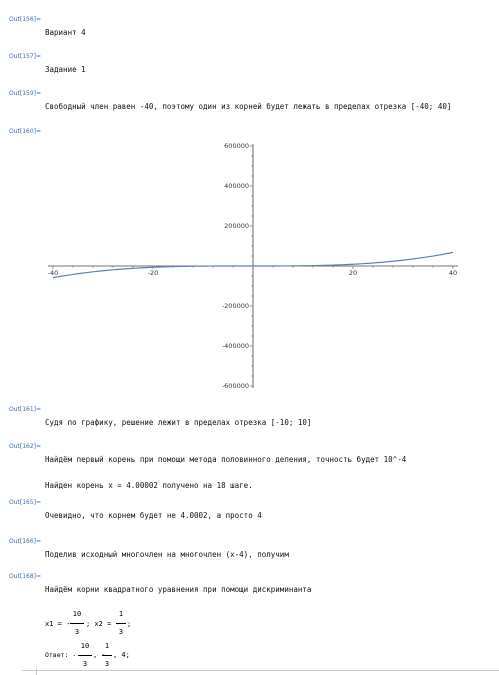 The width and height of the screenshot is (499, 675). What do you see at coordinates (453, 273) in the screenshot?
I see `x-tick-label: 40` at bounding box center [453, 273].